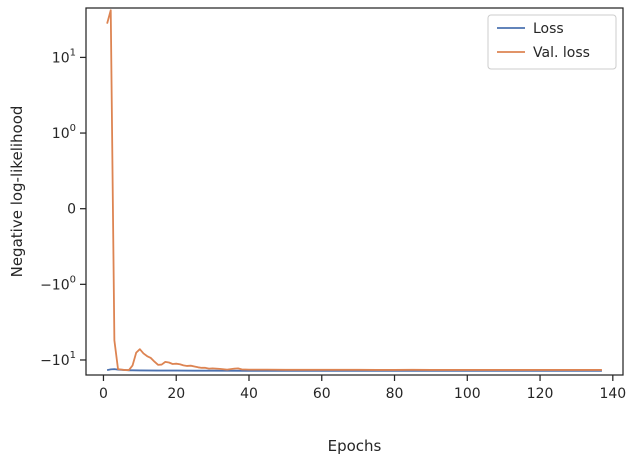  What do you see at coordinates (176, 394) in the screenshot?
I see `x-tick-label: 20` at bounding box center [176, 394].